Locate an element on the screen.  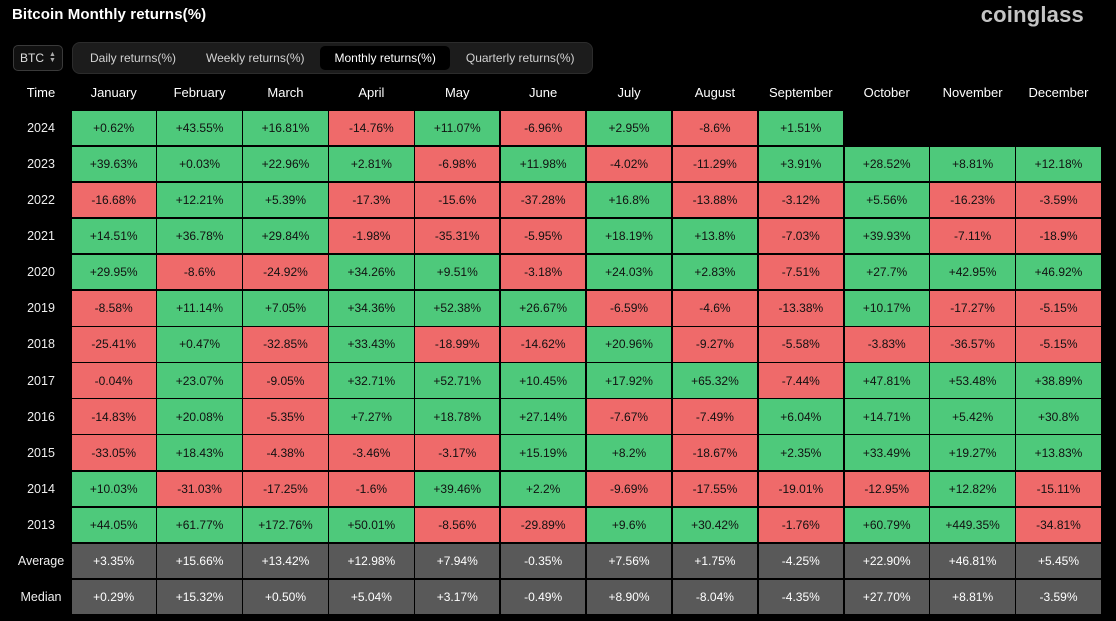
column-header-january: January is located at coordinates (113, 92).